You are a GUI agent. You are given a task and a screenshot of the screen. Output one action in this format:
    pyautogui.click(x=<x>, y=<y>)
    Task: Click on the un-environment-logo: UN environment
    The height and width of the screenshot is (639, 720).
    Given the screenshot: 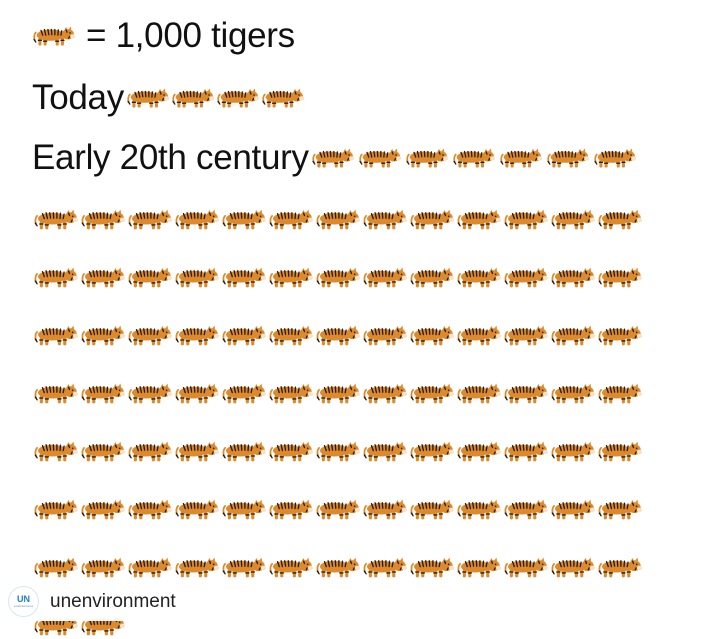 What is the action you would take?
    pyautogui.click(x=23, y=601)
    